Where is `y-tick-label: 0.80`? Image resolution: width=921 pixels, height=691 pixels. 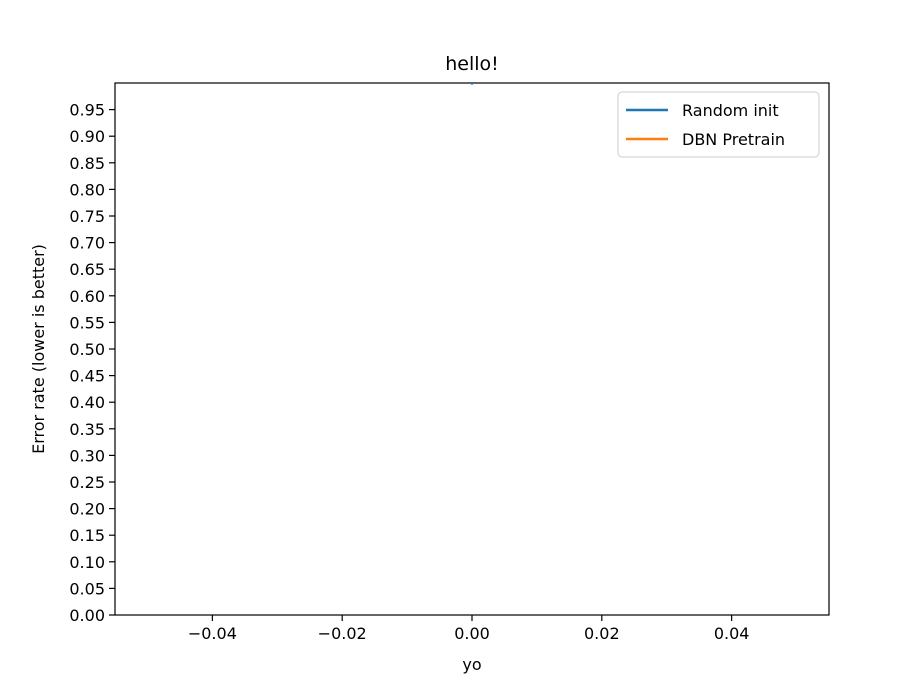 y-tick-label: 0.80 is located at coordinates (87, 189).